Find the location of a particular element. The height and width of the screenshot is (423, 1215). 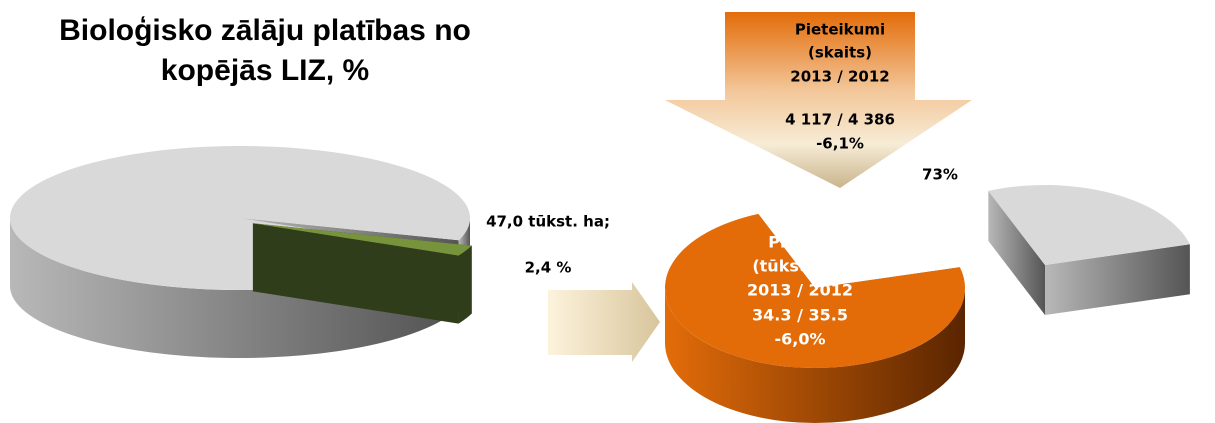

annotation: 34.3 / 35.5 is located at coordinates (800, 315).